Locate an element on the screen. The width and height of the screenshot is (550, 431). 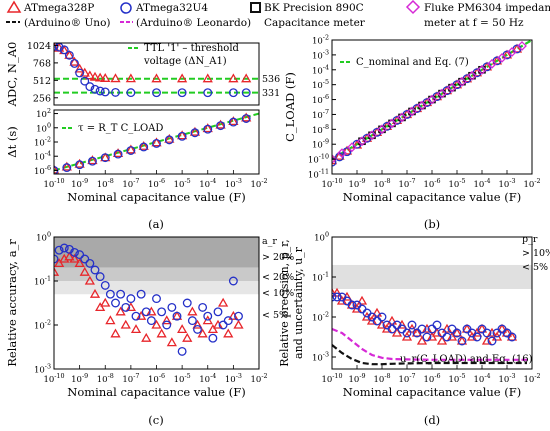
y-tick-label: 10⁰ is located at coordinates (321, 237).